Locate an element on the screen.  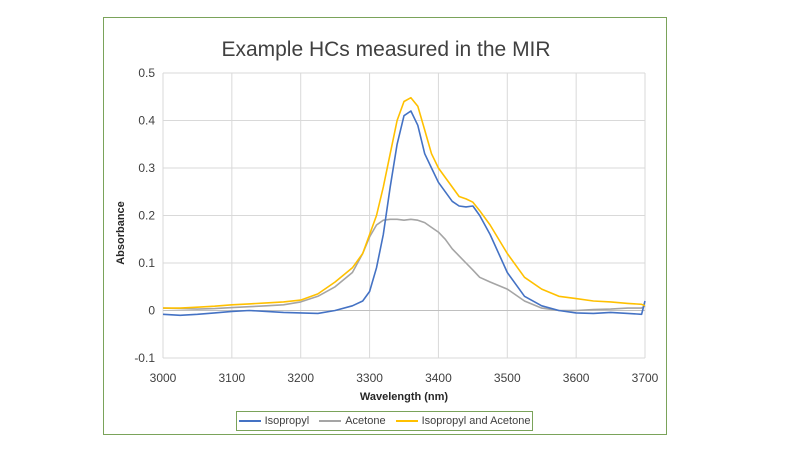
legend-swatch-acetone is located at coordinates (330, 421).